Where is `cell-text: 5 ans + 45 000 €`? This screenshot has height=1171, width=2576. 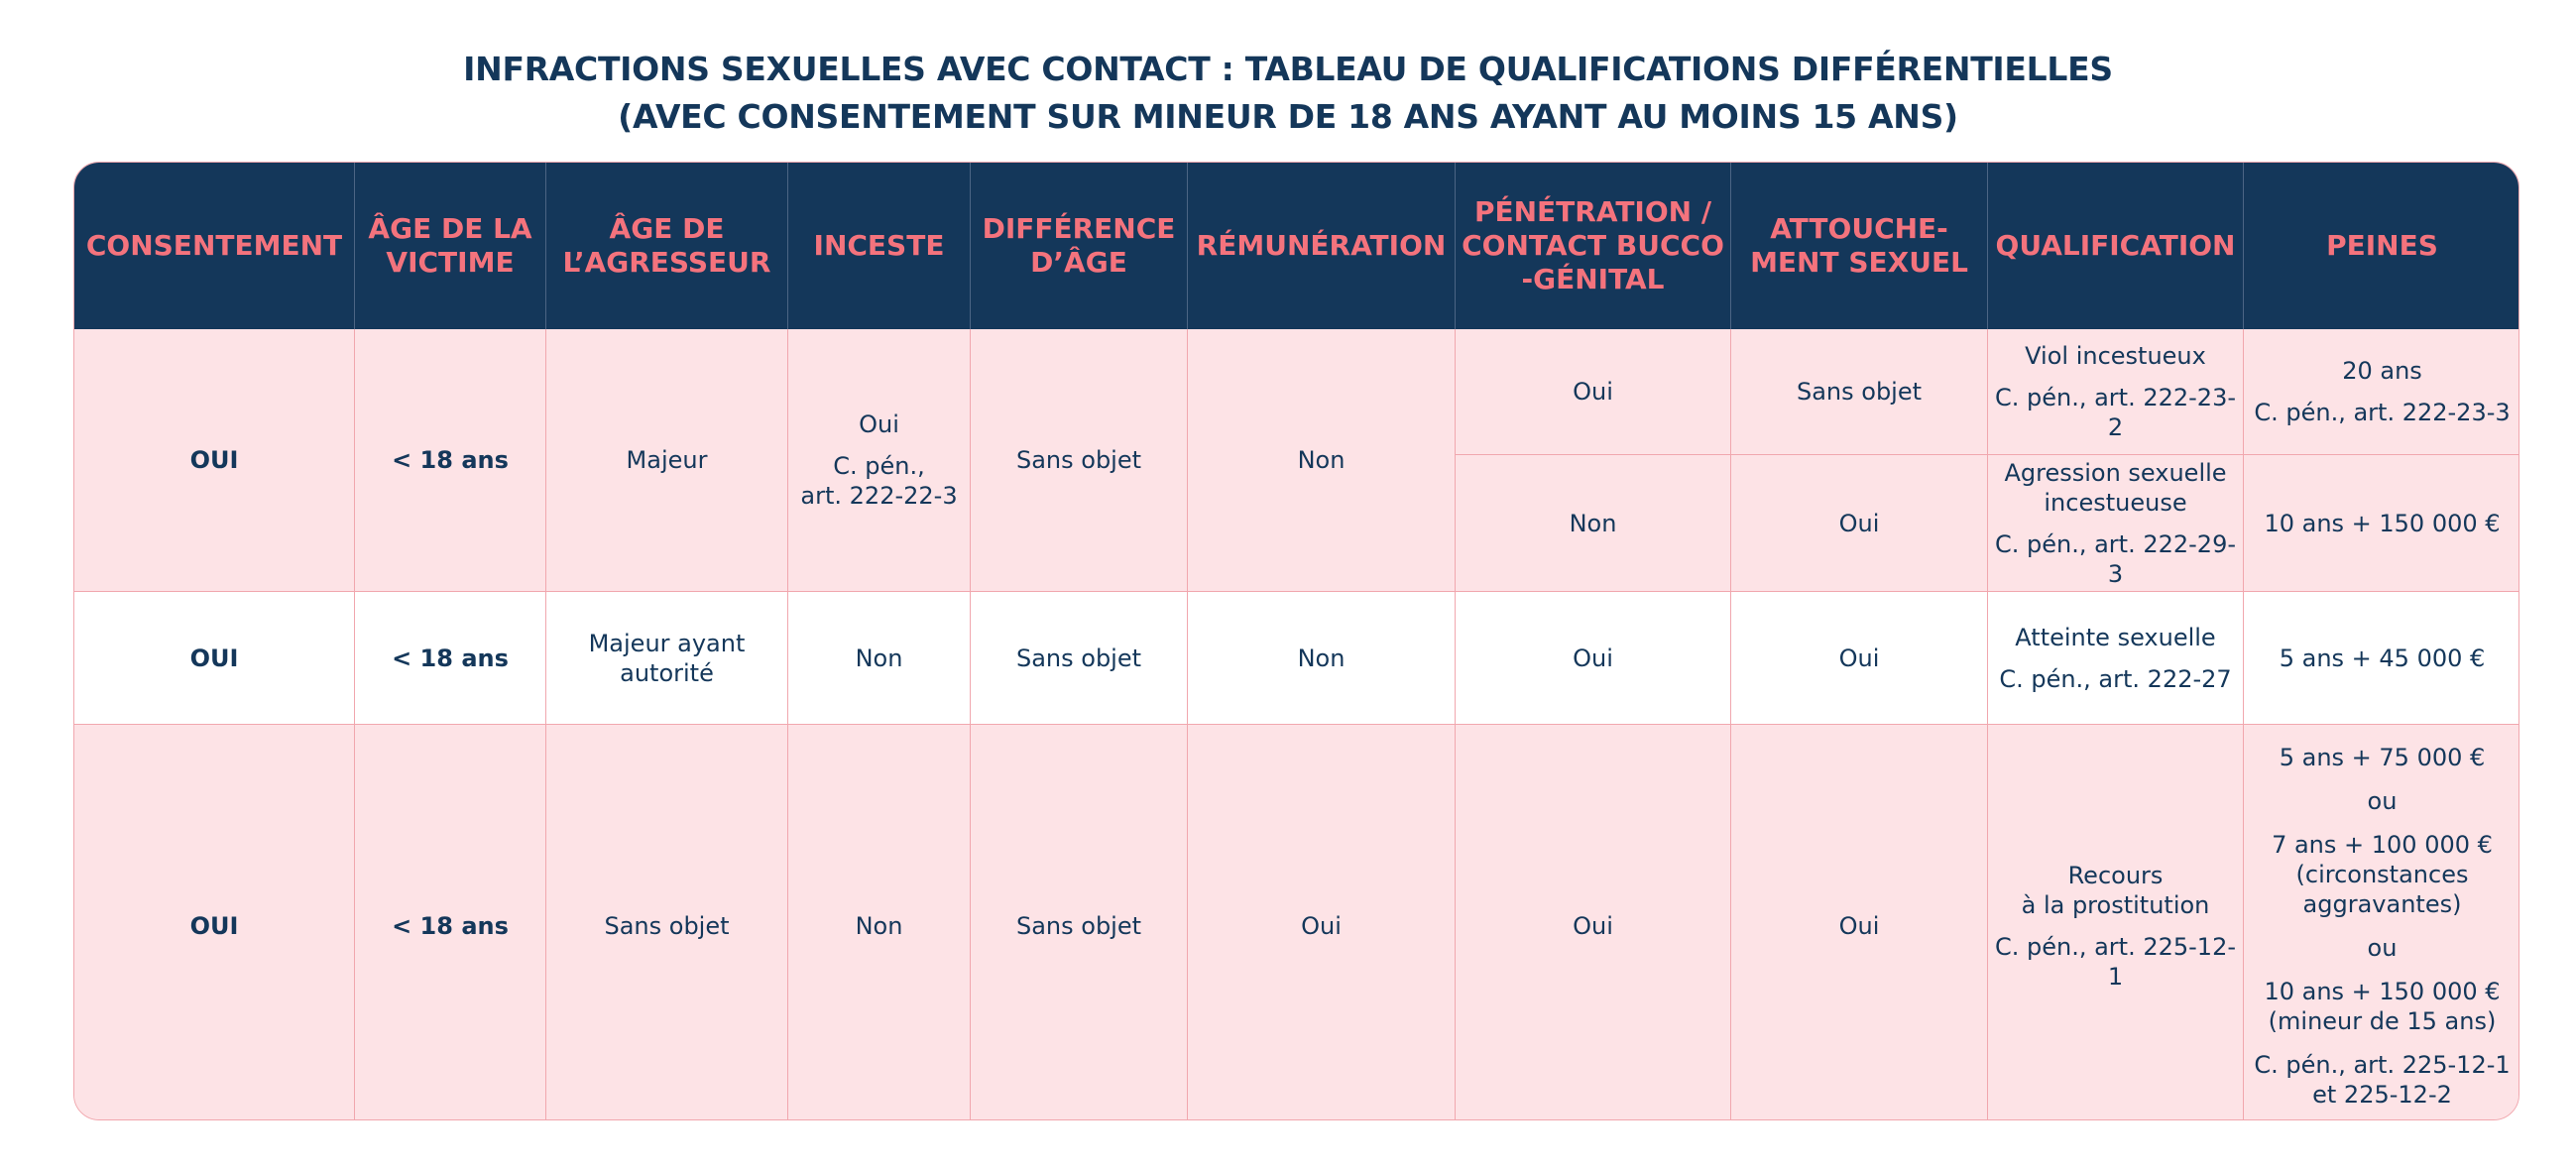
cell-text: 5 ans + 45 000 € is located at coordinates (2382, 658).